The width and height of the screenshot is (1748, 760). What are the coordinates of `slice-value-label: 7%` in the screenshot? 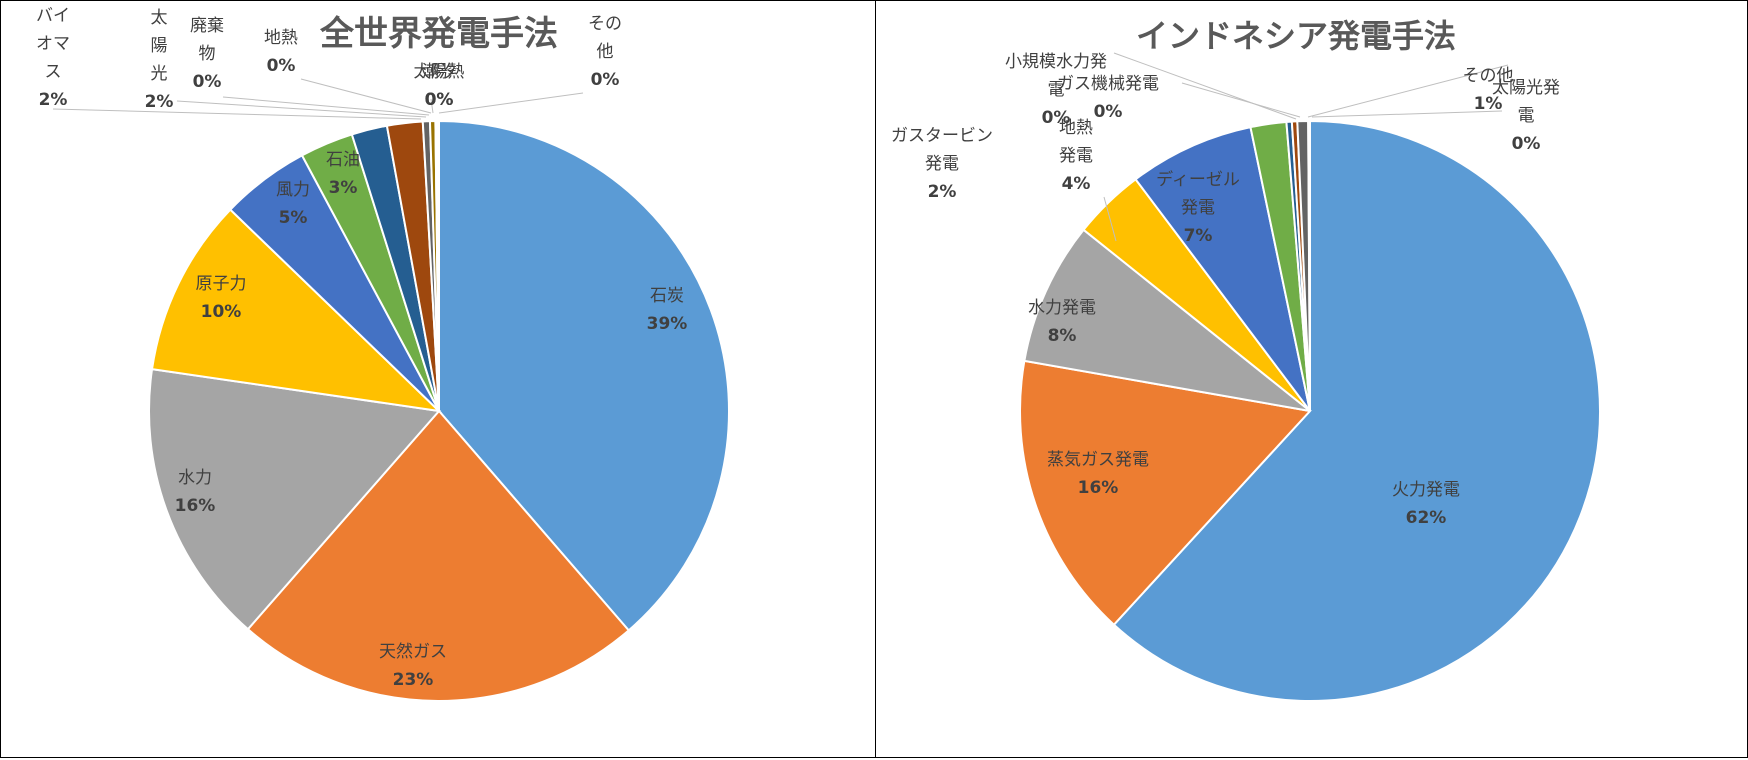 It's located at (1198, 236).